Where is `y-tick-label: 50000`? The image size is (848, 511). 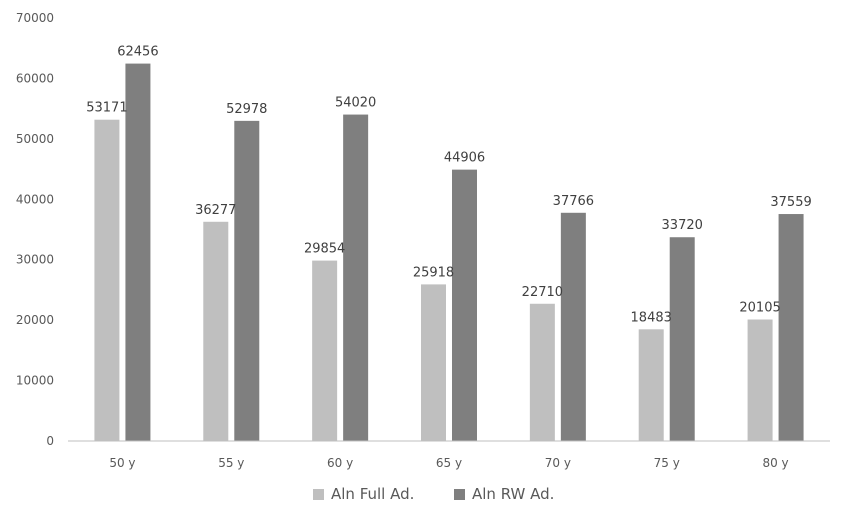
y-tick-label: 50000 is located at coordinates (35, 139).